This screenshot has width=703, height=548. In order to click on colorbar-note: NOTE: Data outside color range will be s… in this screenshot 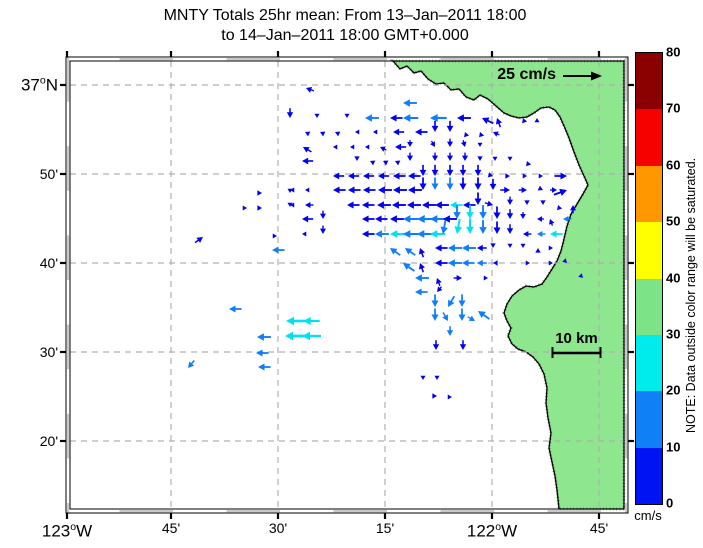, I will do `click(691, 295)`.